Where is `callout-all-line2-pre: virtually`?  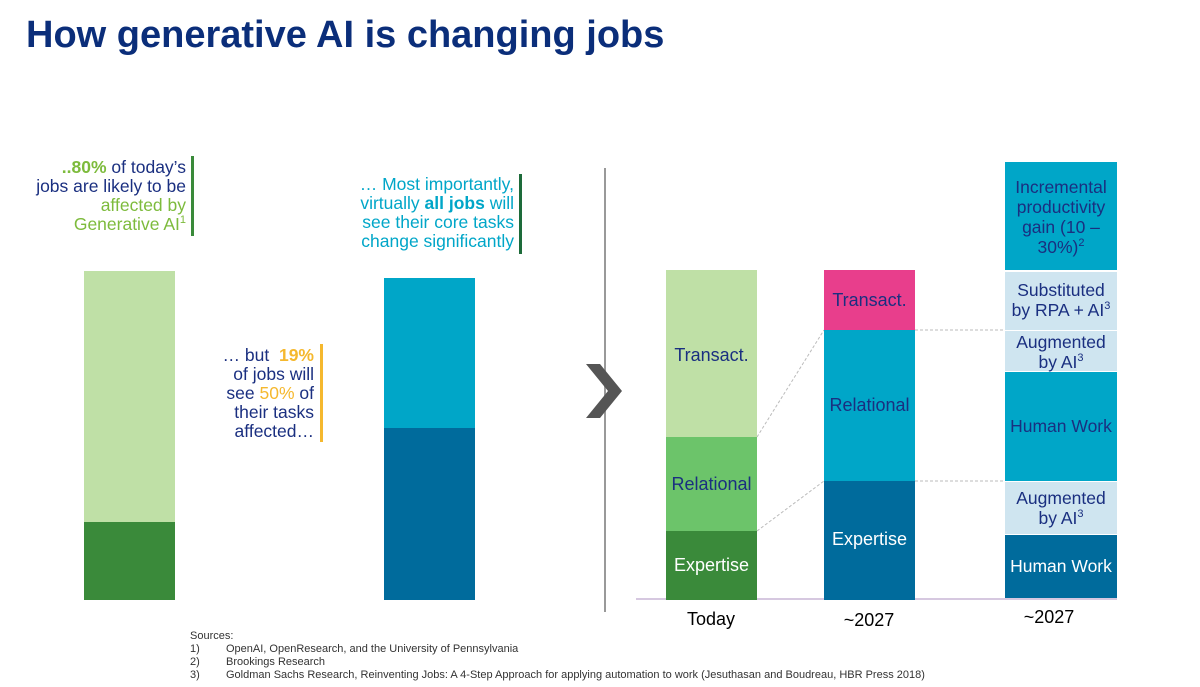 callout-all-line2-pre: virtually is located at coordinates (392, 203).